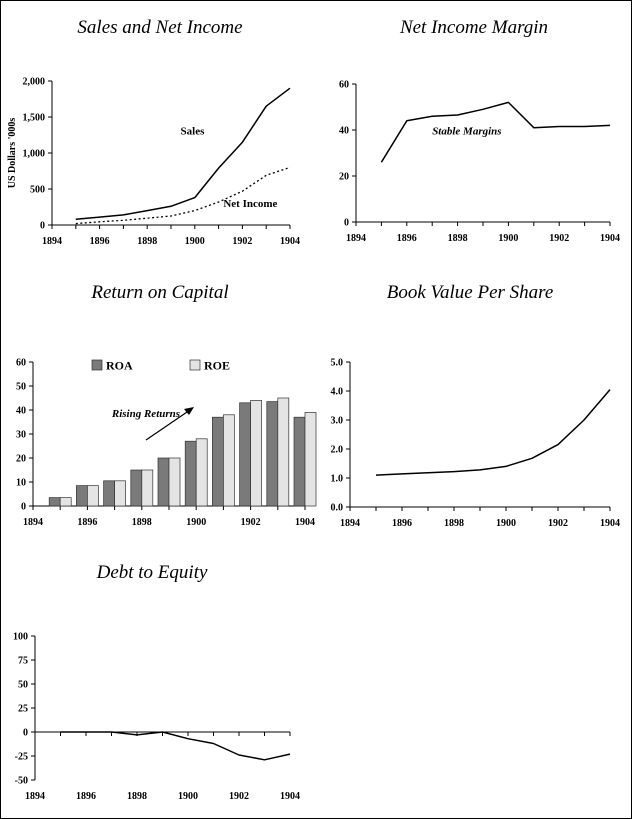  Describe the element at coordinates (21, 363) in the screenshot. I see `roc-y-tick-label: 60` at that location.